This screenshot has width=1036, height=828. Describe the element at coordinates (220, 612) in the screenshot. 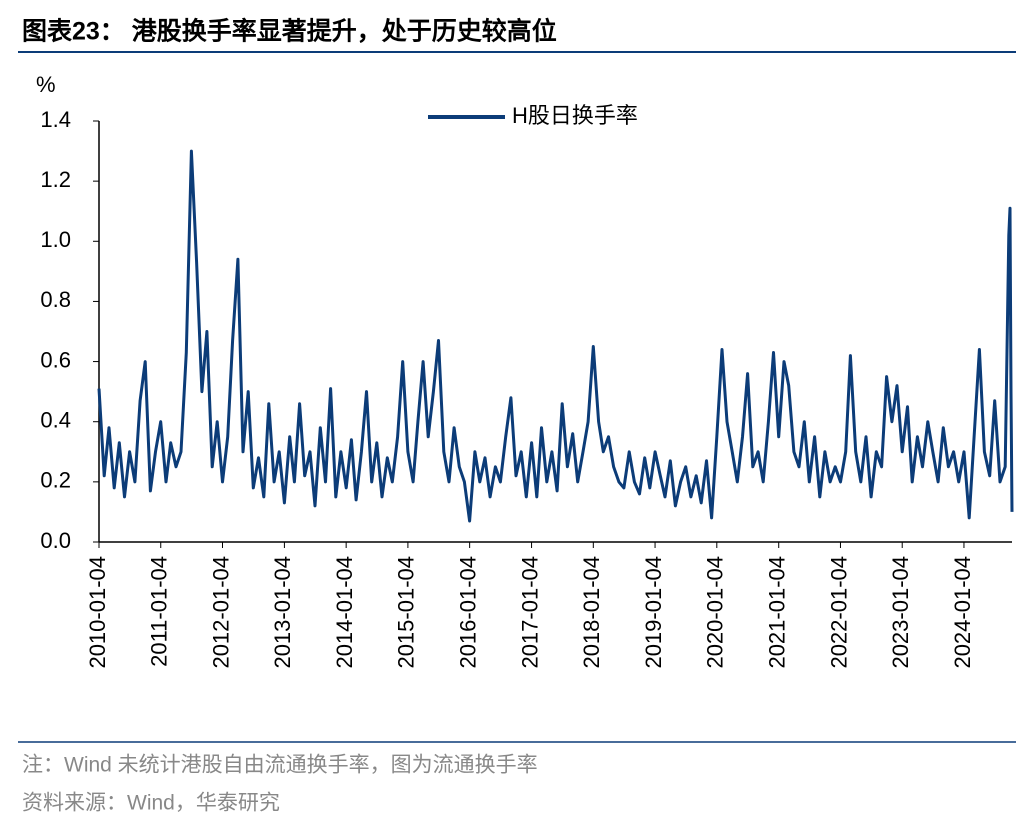

I see `x-tick-label: 2012-01-04` at that location.